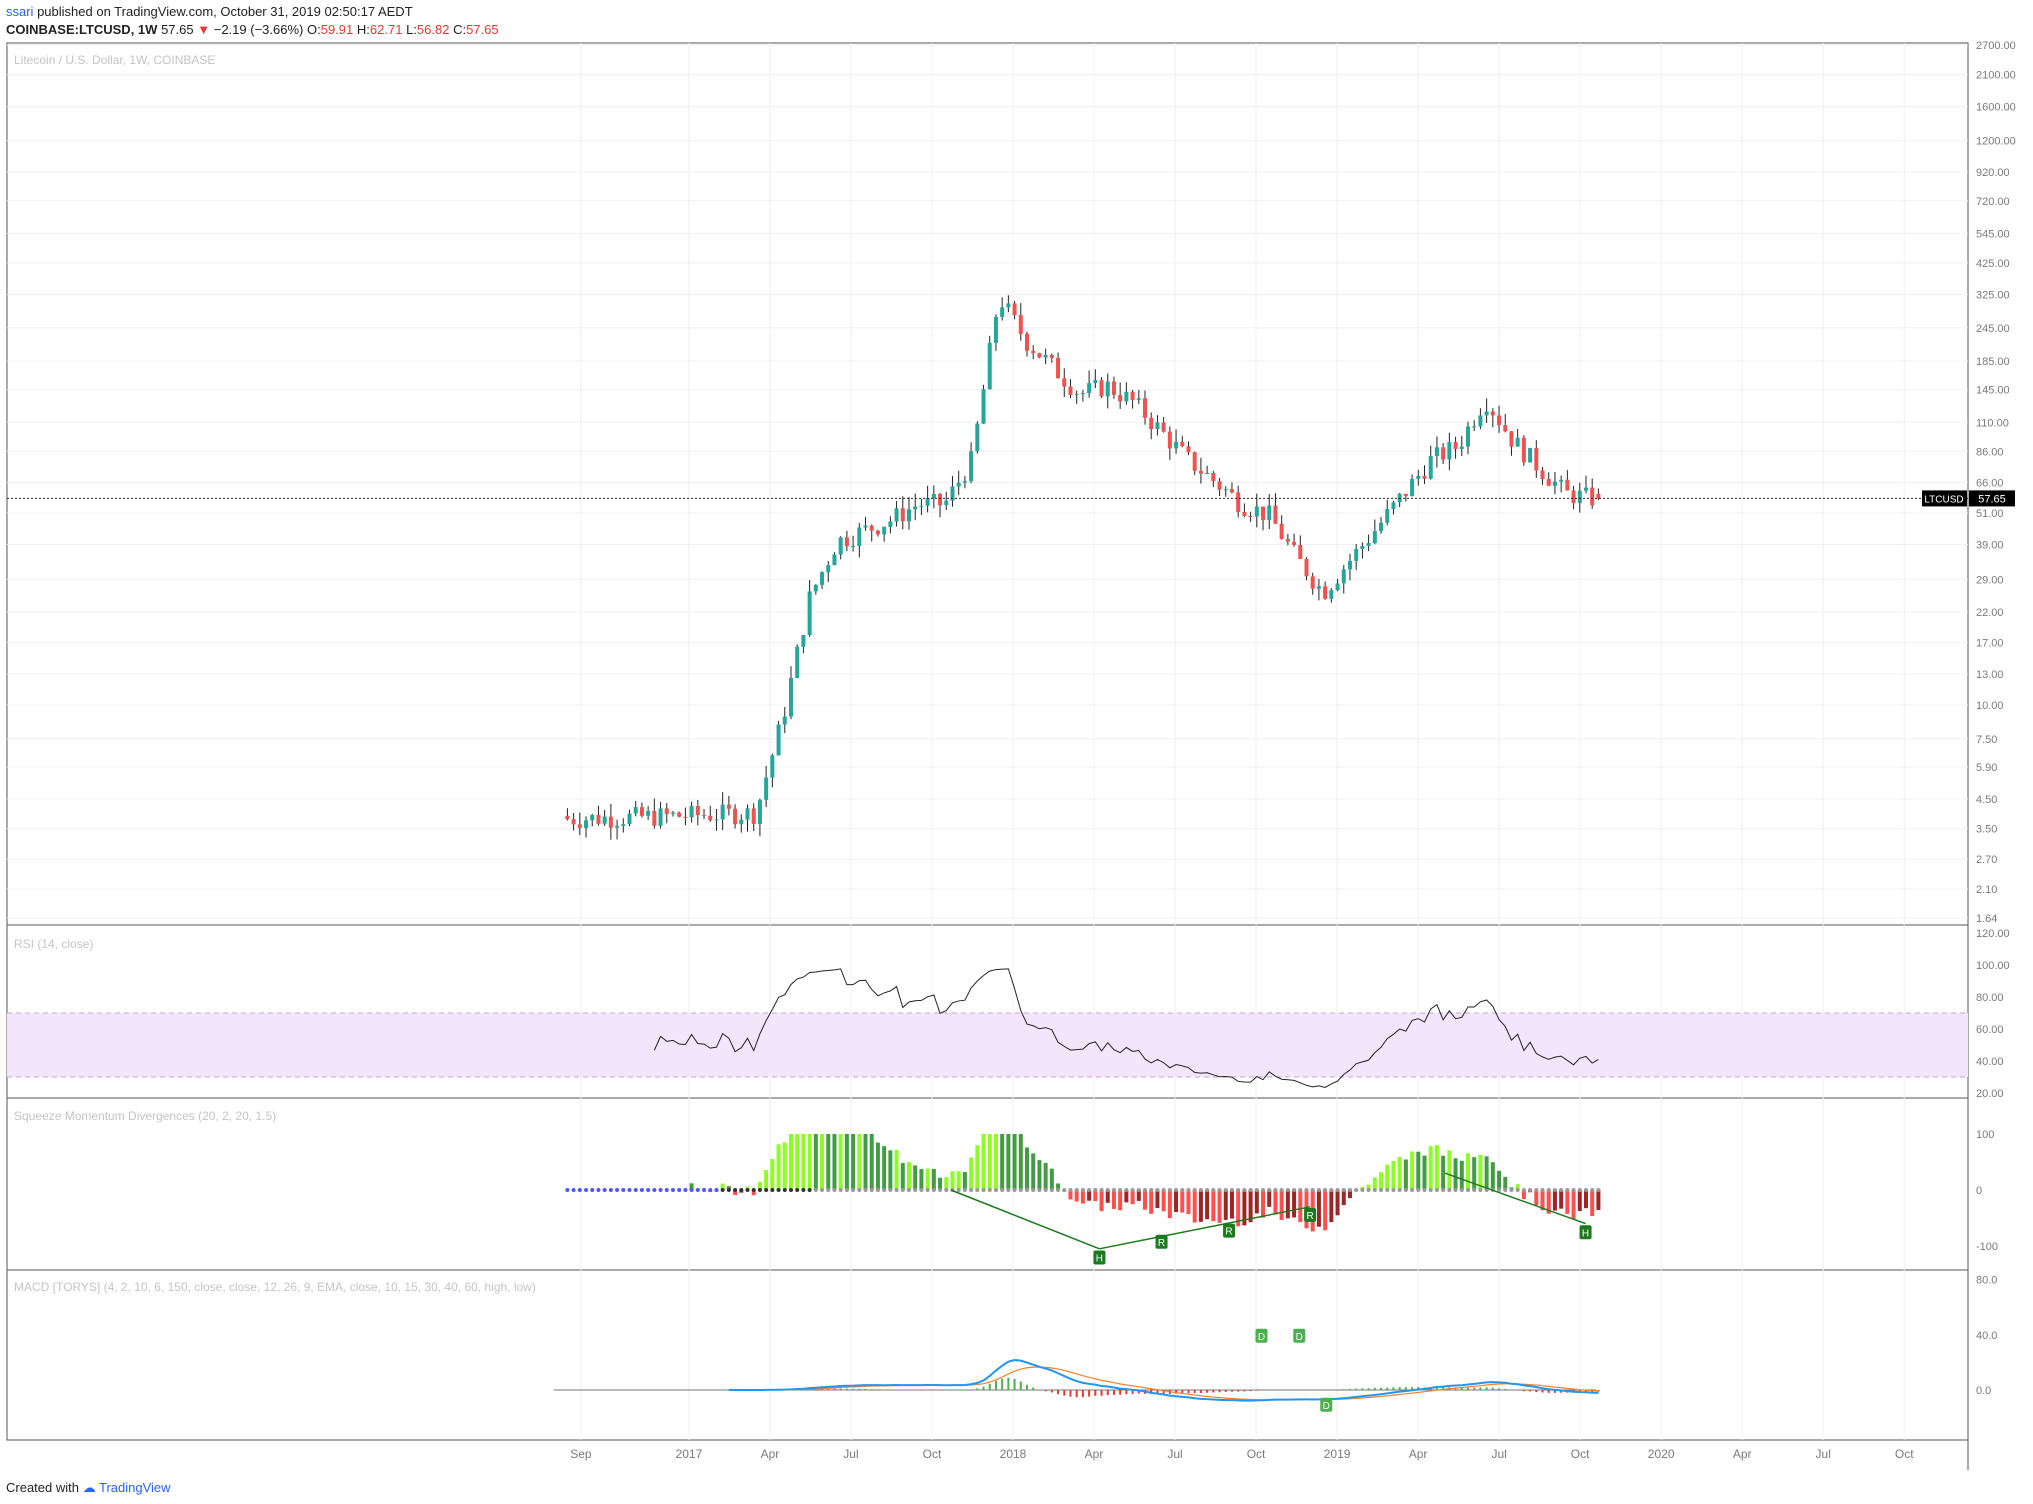 Image resolution: width=2033 pixels, height=1504 pixels. I want to click on low-value: 56.82, so click(433, 29).